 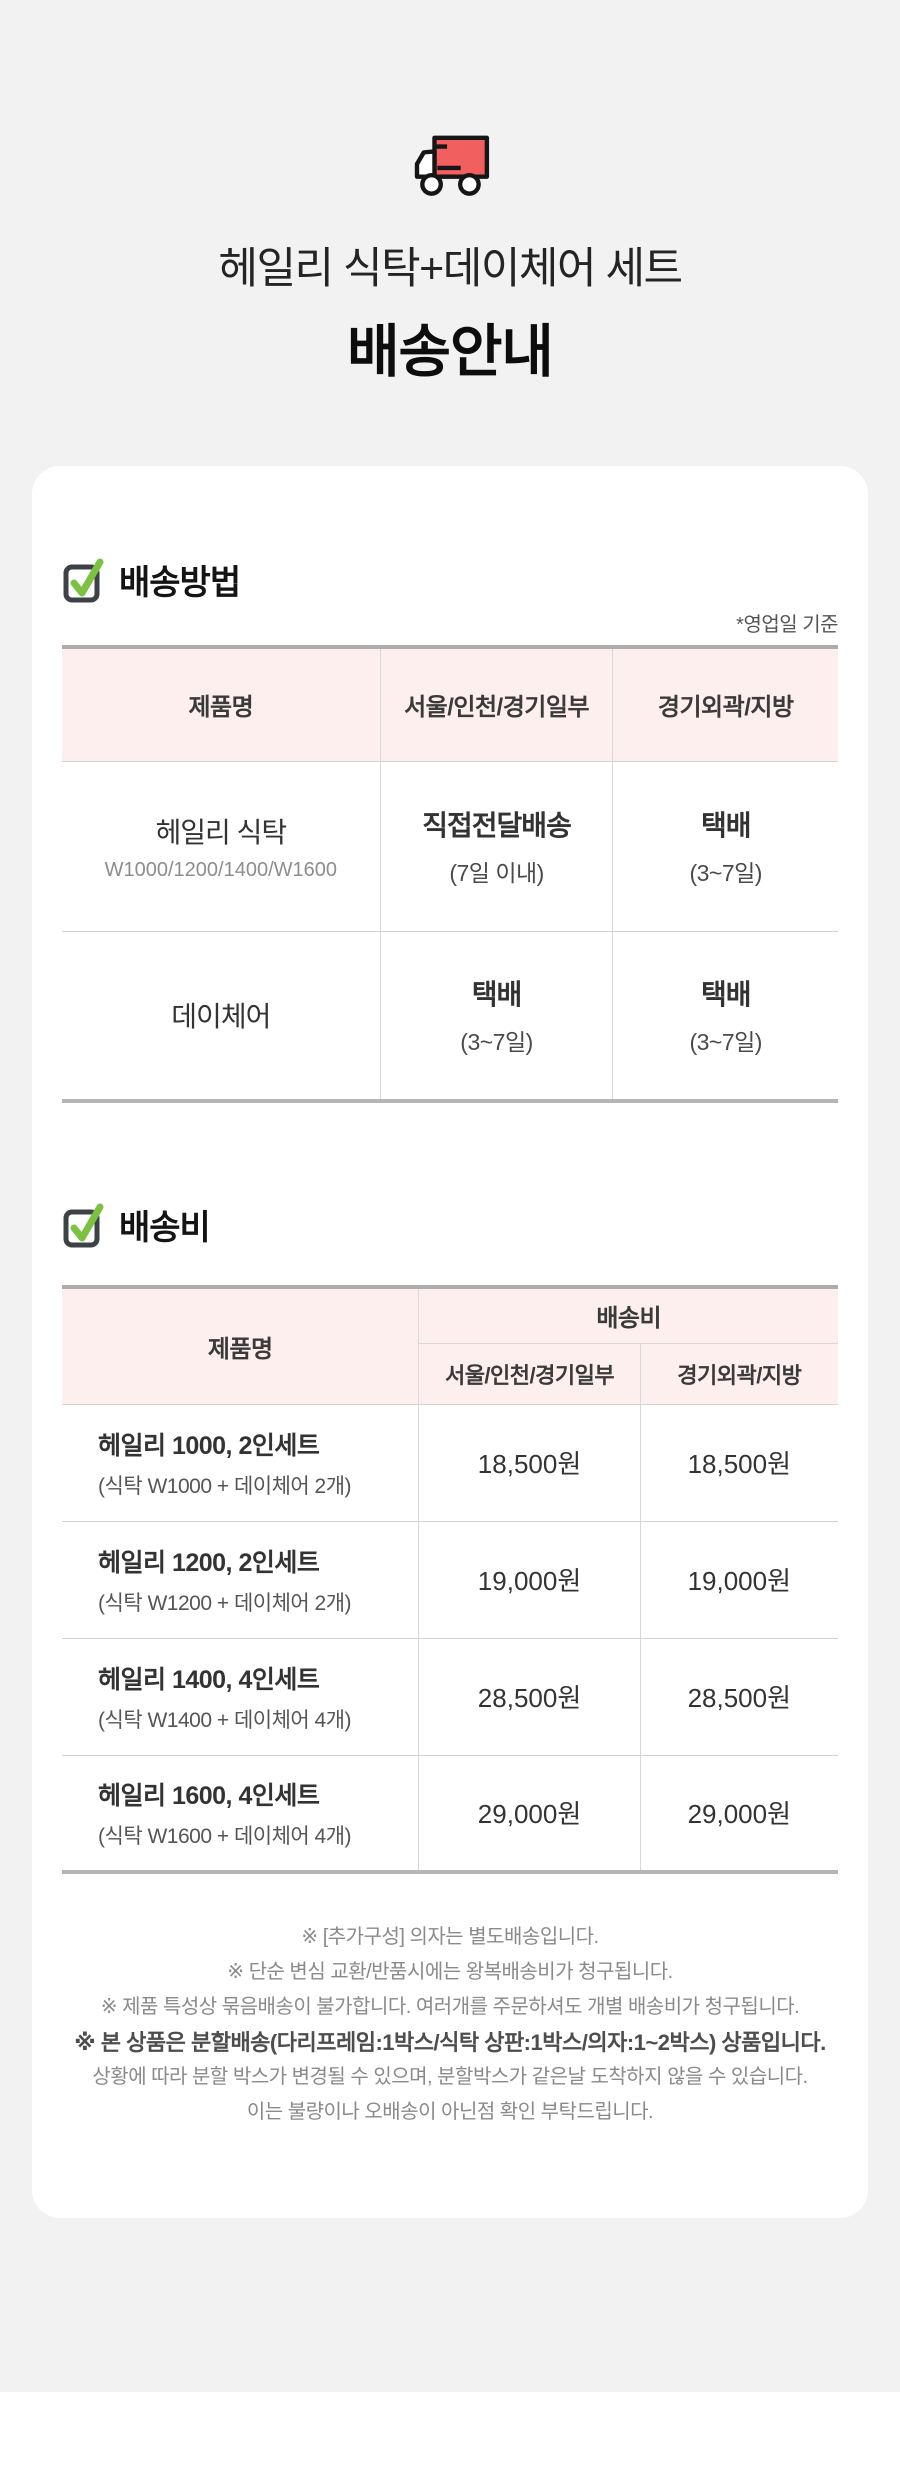 What do you see at coordinates (529, 1813) in the screenshot?
I see `fee-region1: 29,000원` at bounding box center [529, 1813].